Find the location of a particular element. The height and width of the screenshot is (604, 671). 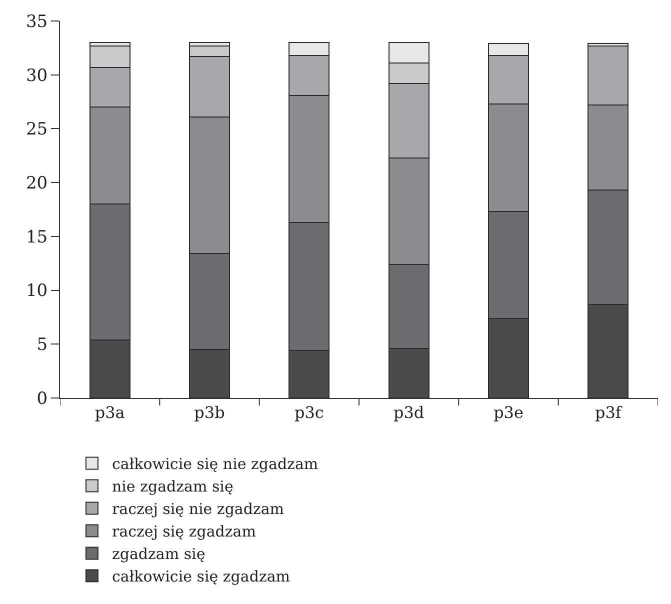

x-tick-label: p3d is located at coordinates (408, 412).